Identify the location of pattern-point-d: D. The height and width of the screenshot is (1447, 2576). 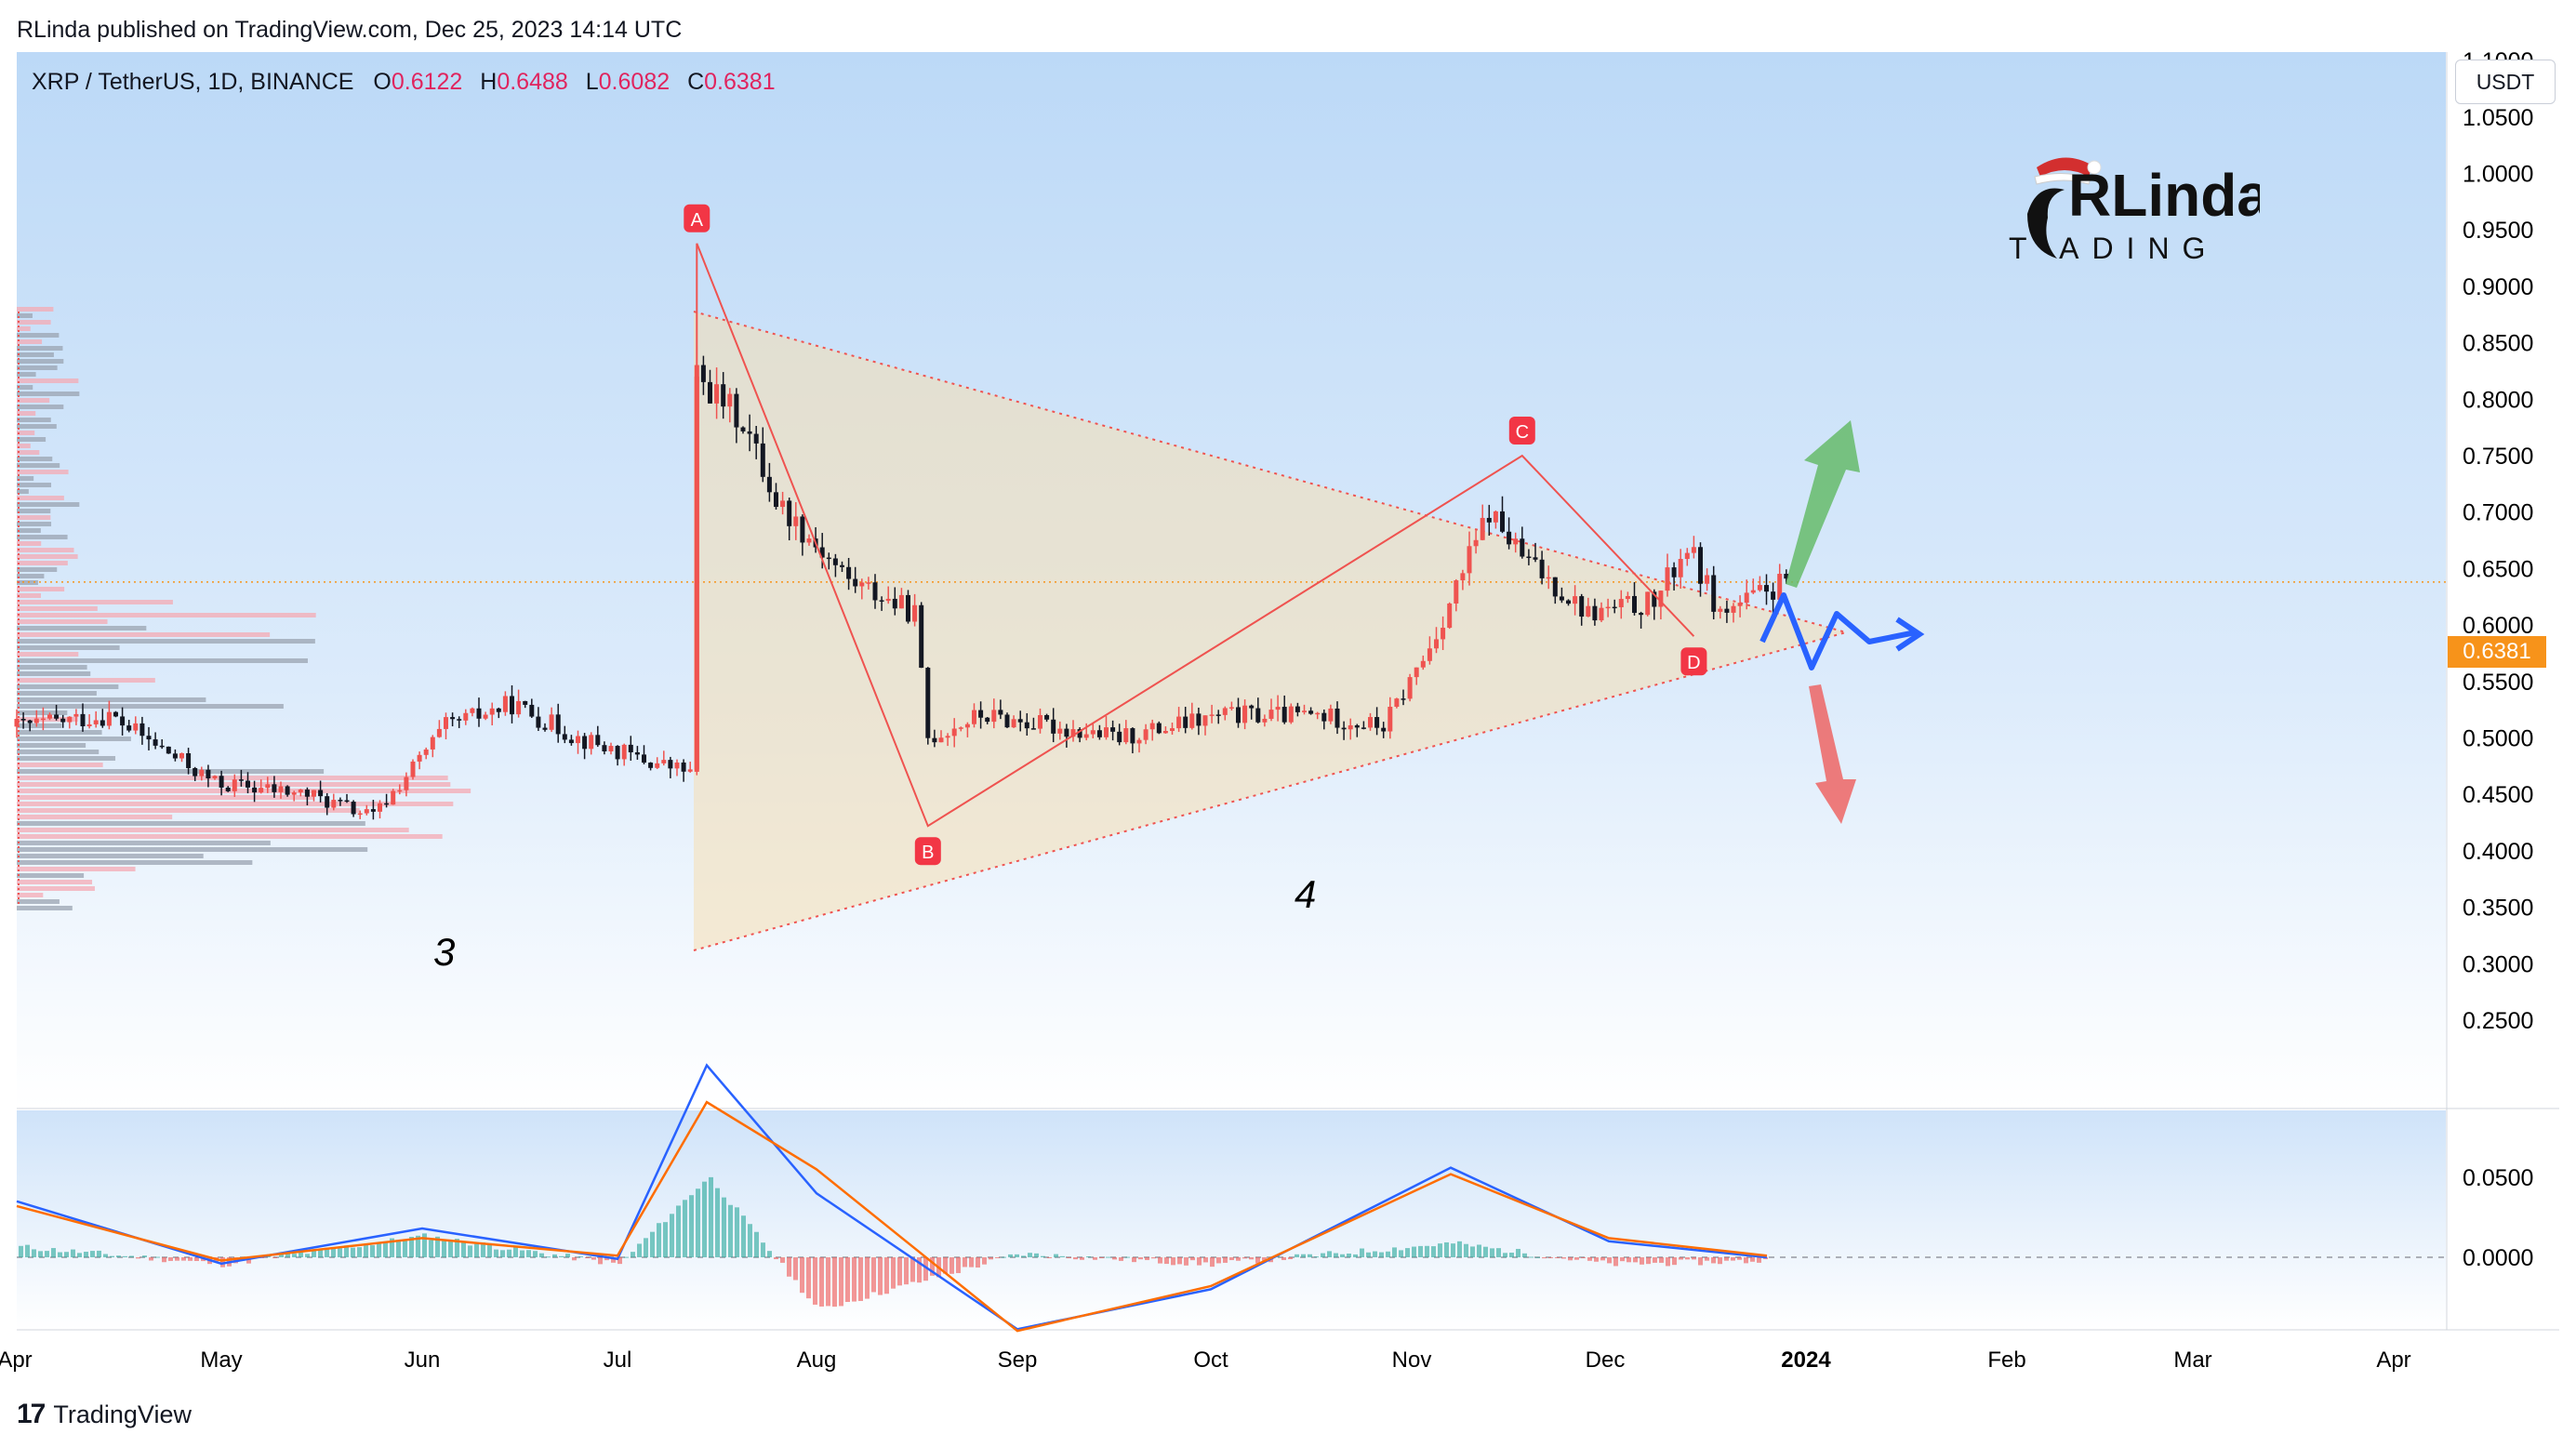
(1693, 661).